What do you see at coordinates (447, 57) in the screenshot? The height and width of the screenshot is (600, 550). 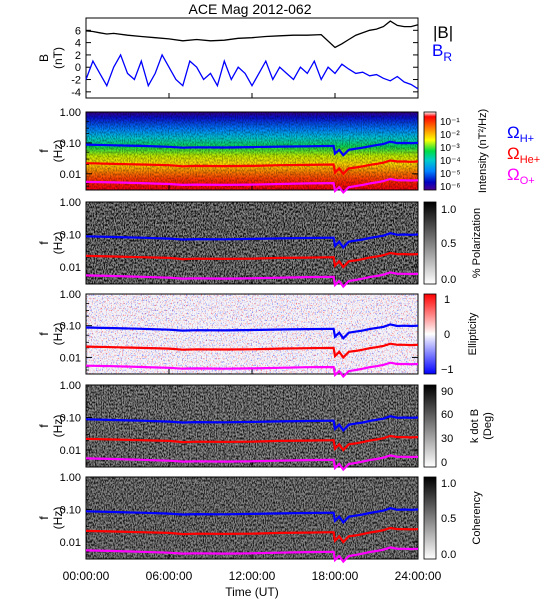 I see `legend-b-radial-sub: R` at bounding box center [447, 57].